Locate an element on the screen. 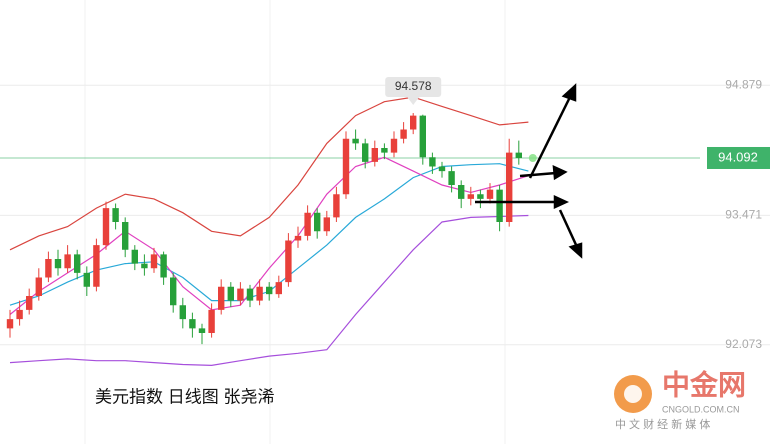  max-label: 94.578 is located at coordinates (413, 86).